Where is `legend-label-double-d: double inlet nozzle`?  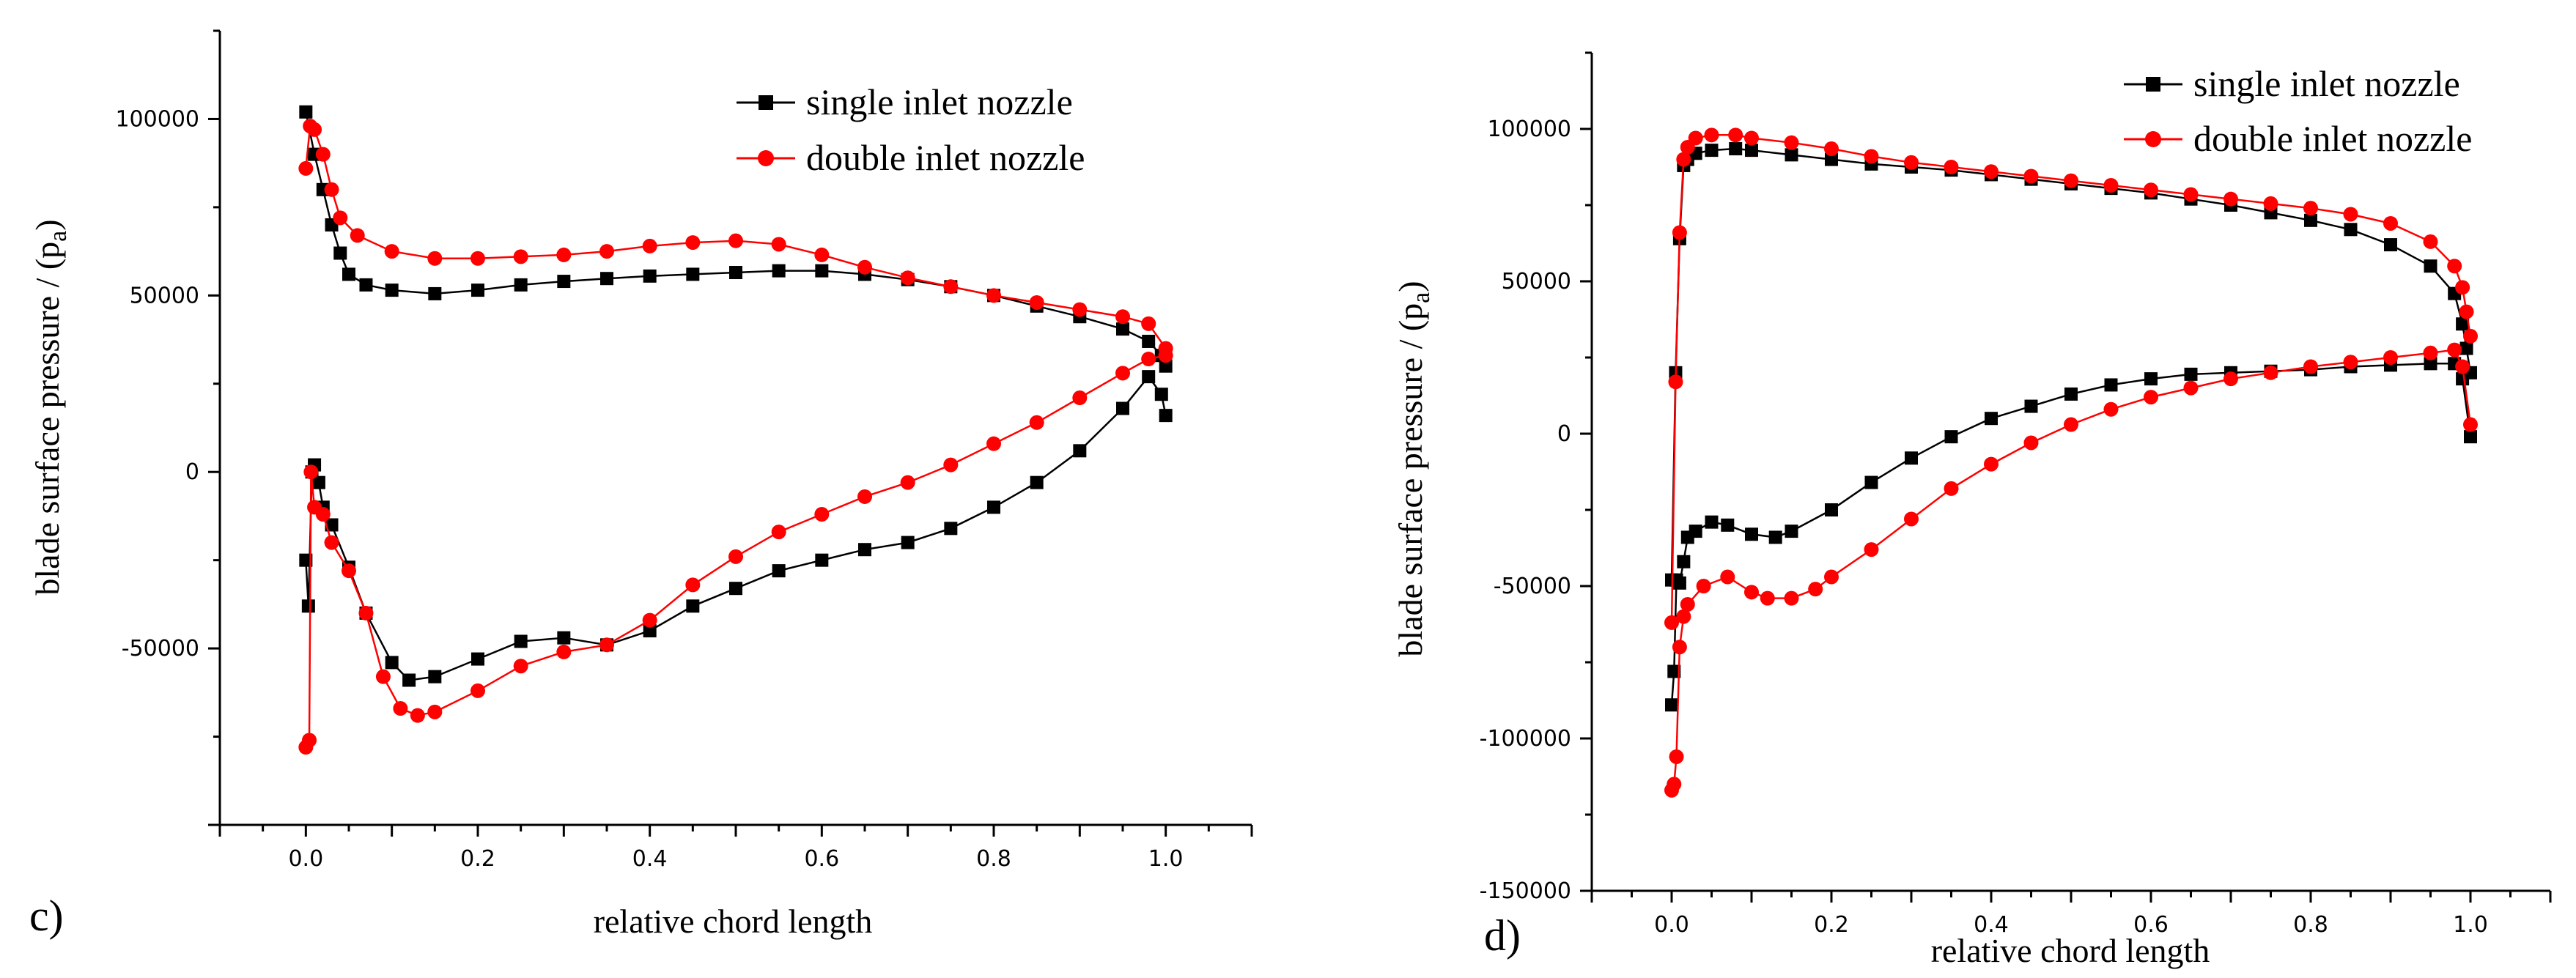
legend-label-double-d: double inlet nozzle is located at coordinates (2332, 138).